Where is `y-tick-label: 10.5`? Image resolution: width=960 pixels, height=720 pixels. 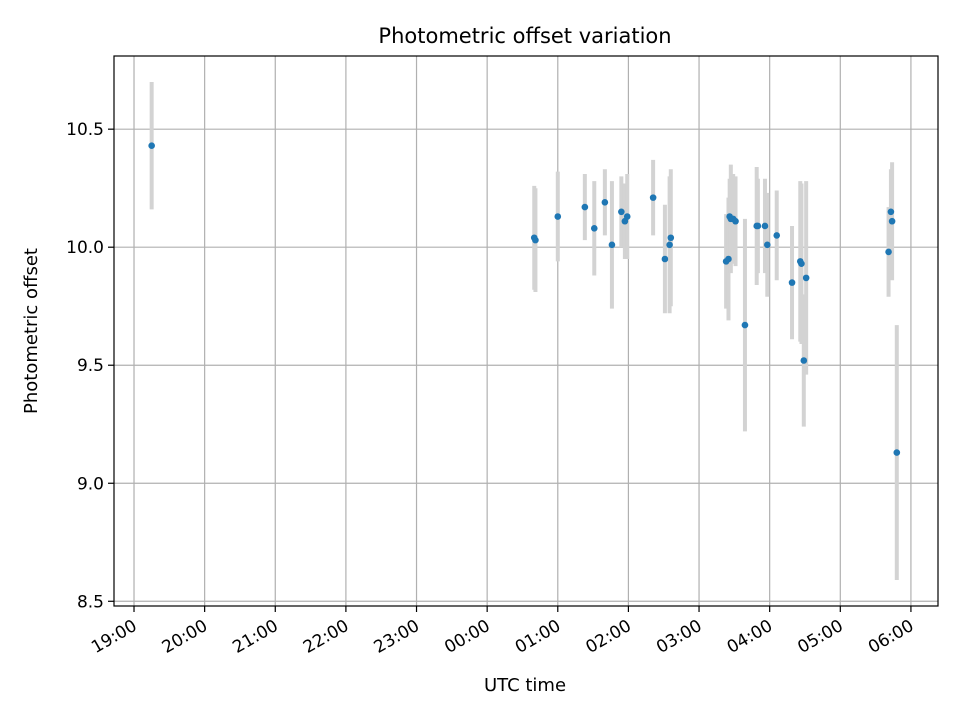
y-tick-label: 10.5 is located at coordinates (85, 130).